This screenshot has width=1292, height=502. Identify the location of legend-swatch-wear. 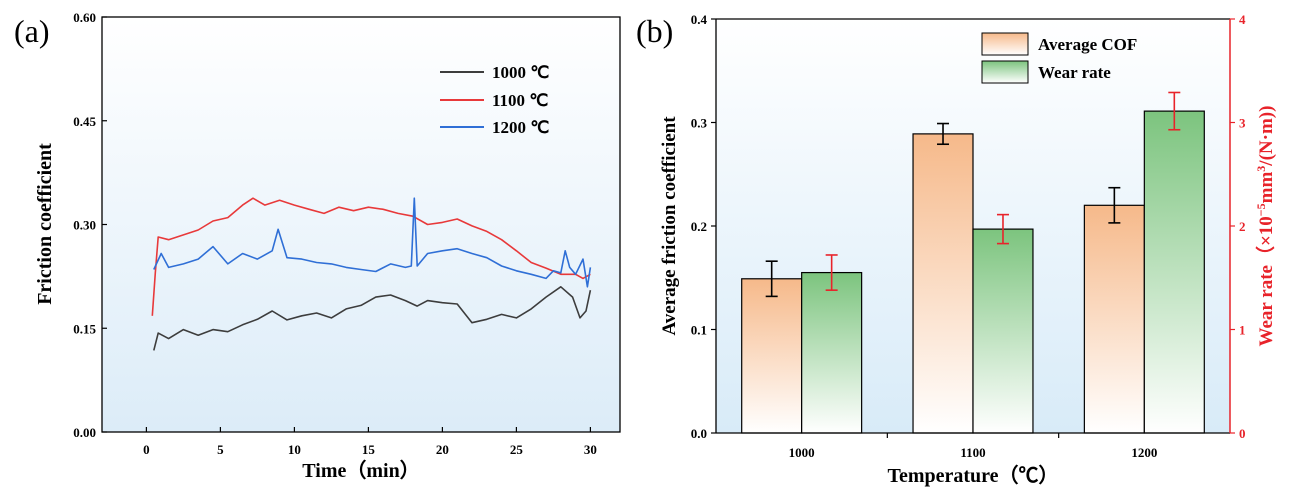
(1005, 72).